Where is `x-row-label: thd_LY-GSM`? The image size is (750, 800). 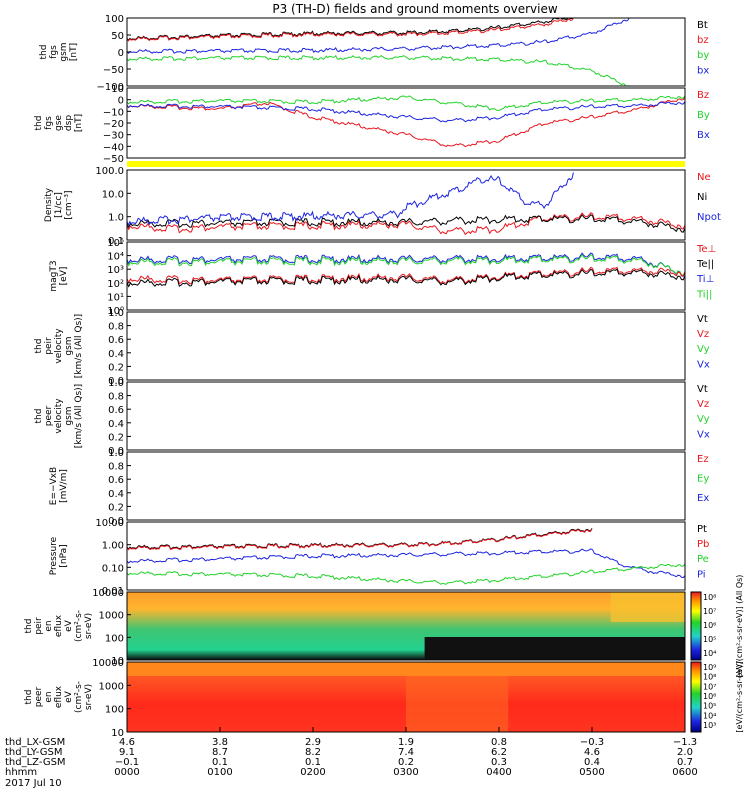 x-row-label: thd_LY-GSM is located at coordinates (33, 752).